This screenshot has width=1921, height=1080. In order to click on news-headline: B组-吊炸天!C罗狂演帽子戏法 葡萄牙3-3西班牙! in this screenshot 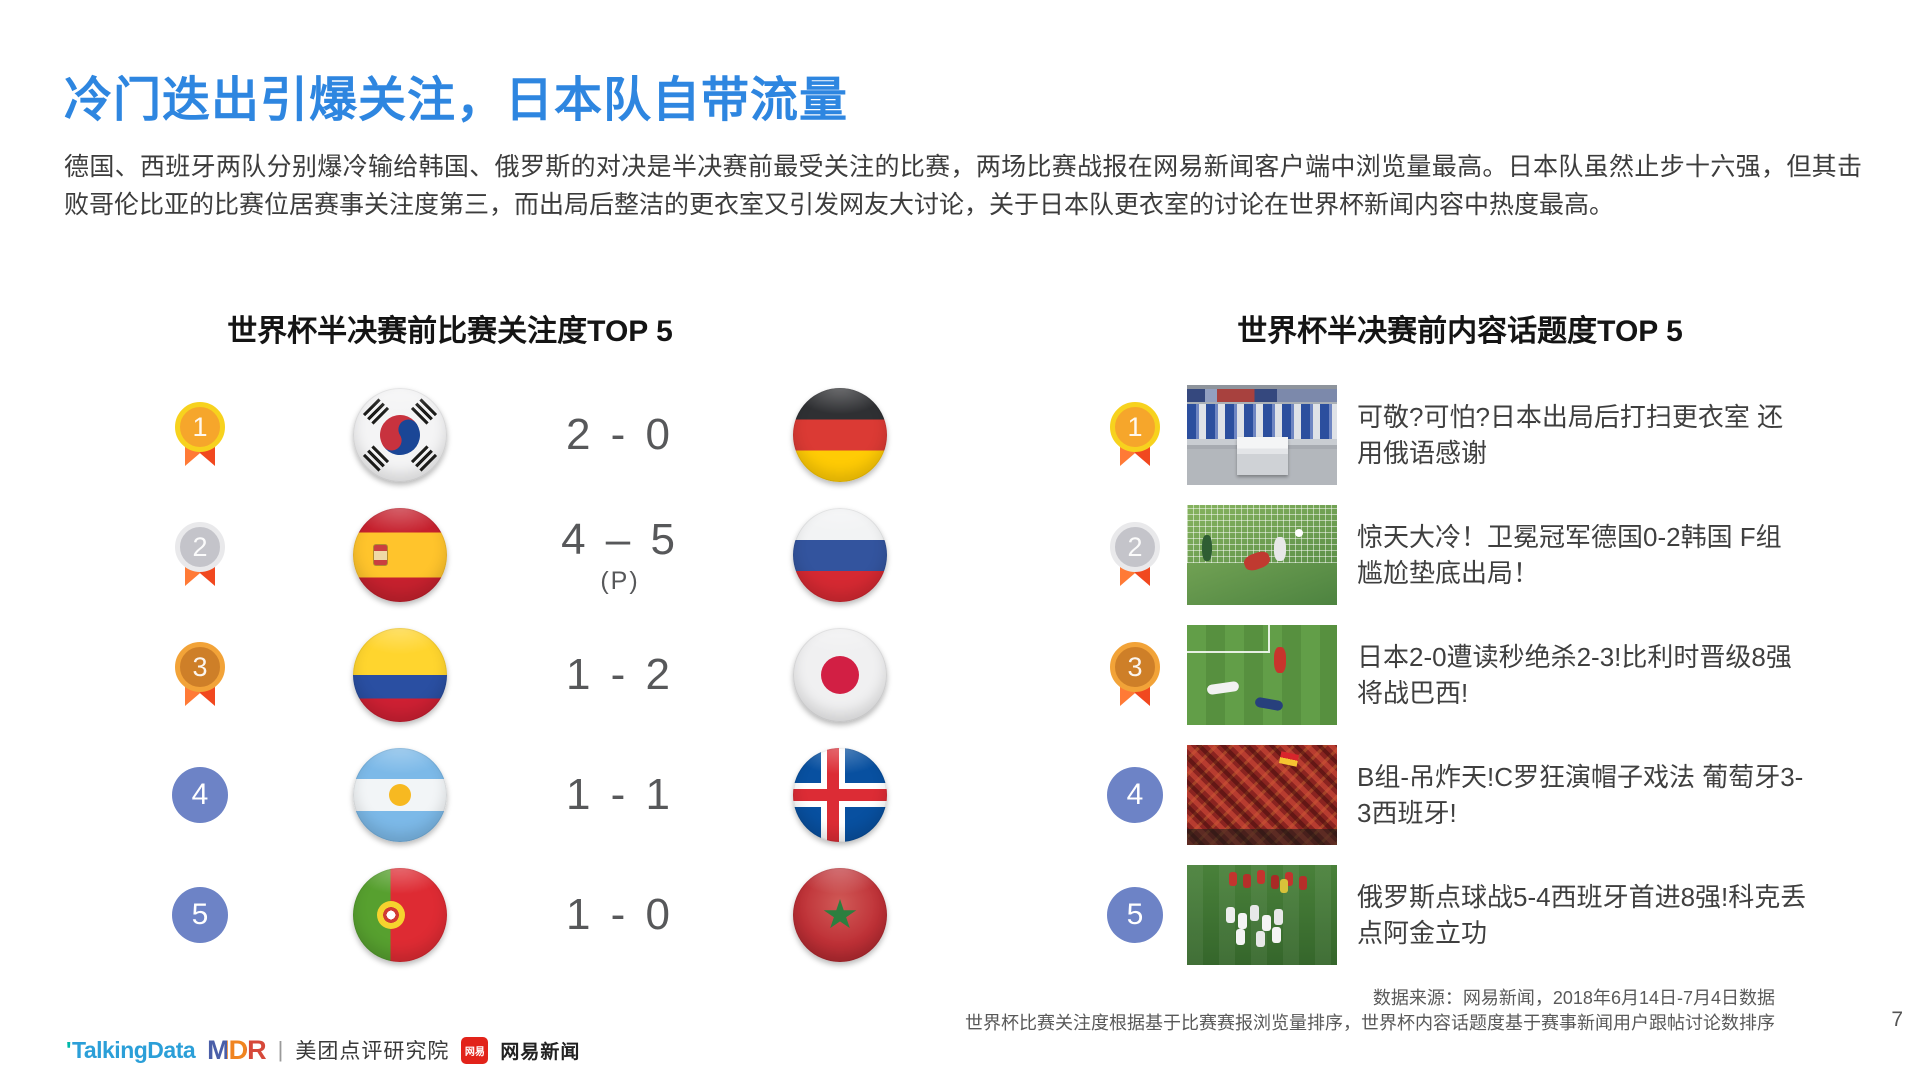, I will do `click(1580, 795)`.